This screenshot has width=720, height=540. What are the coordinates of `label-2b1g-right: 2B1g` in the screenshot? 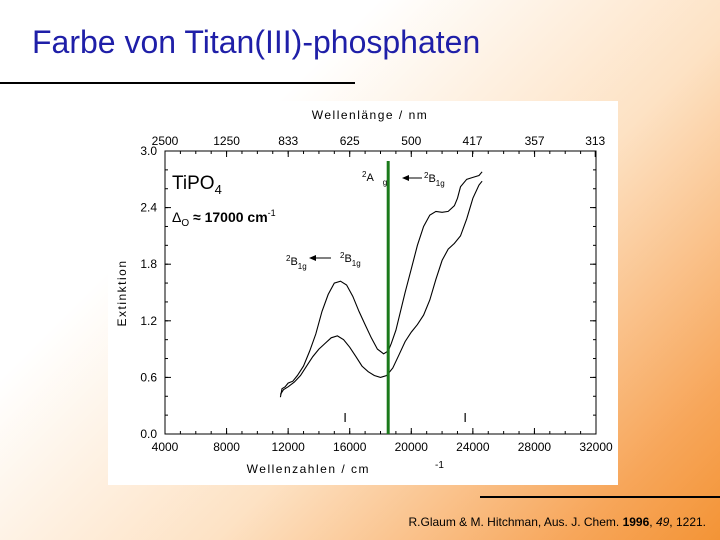 It's located at (434, 179).